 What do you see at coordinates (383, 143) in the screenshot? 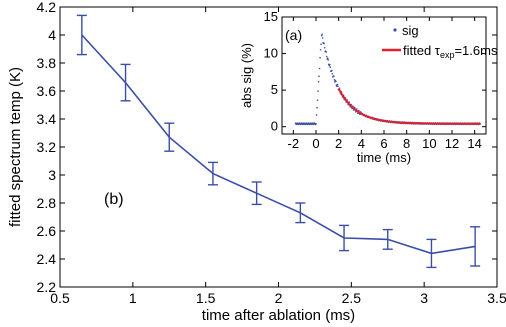
I see `inset-x-tick-label: 6` at bounding box center [383, 143].